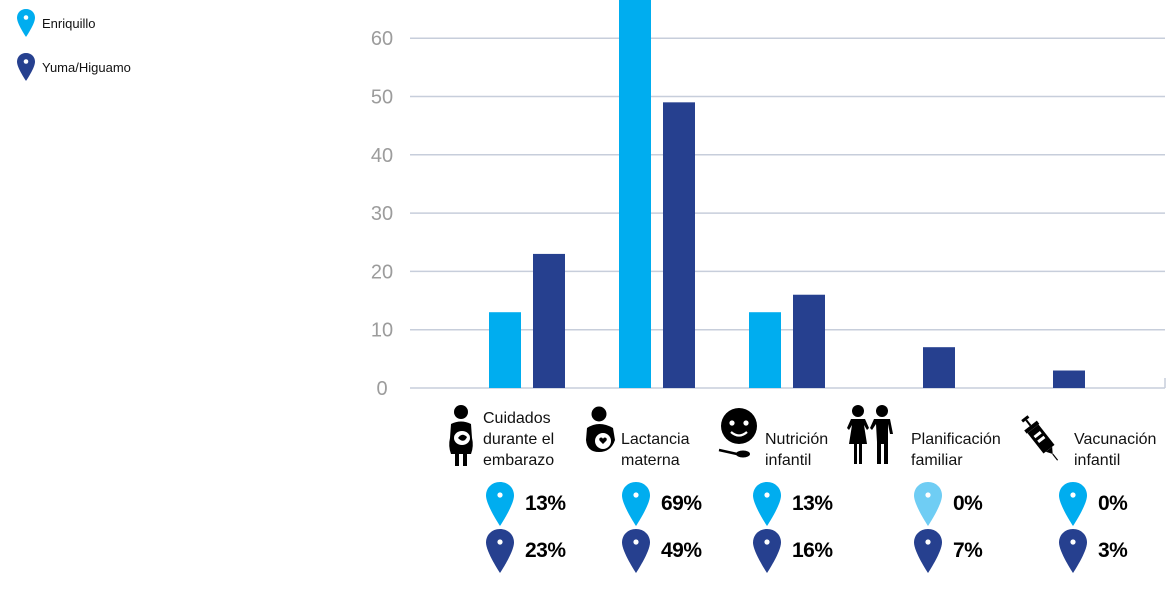 This screenshot has height=594, width=1171. I want to click on couple-icon, so click(870, 434).